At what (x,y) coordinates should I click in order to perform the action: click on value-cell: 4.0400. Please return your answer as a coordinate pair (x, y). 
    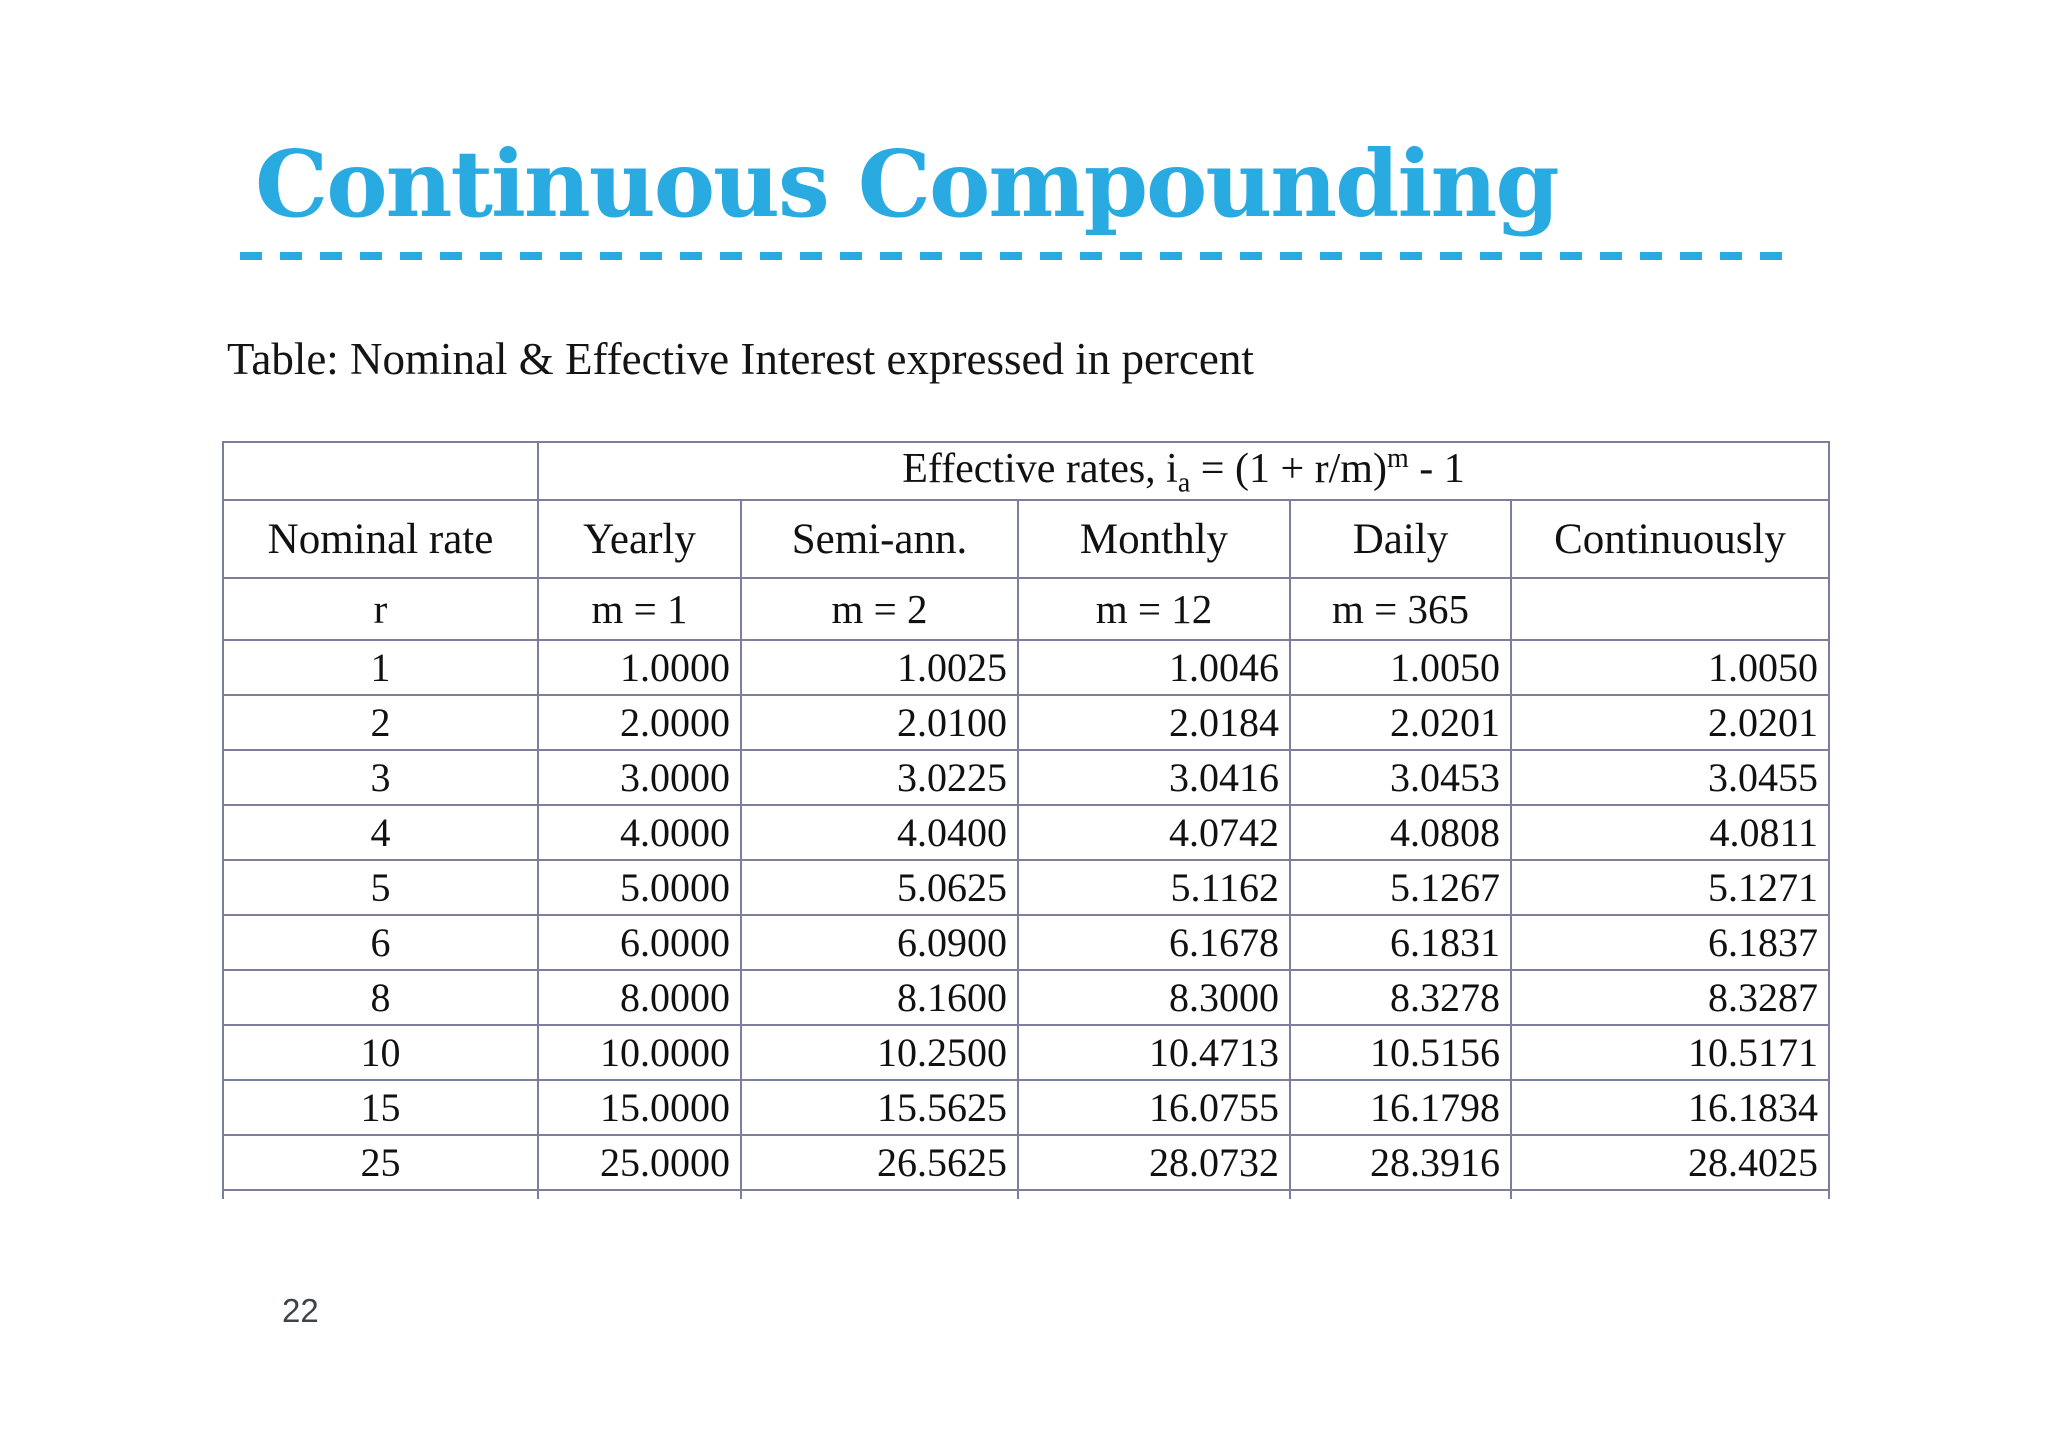
    Looking at the image, I should click on (879, 833).